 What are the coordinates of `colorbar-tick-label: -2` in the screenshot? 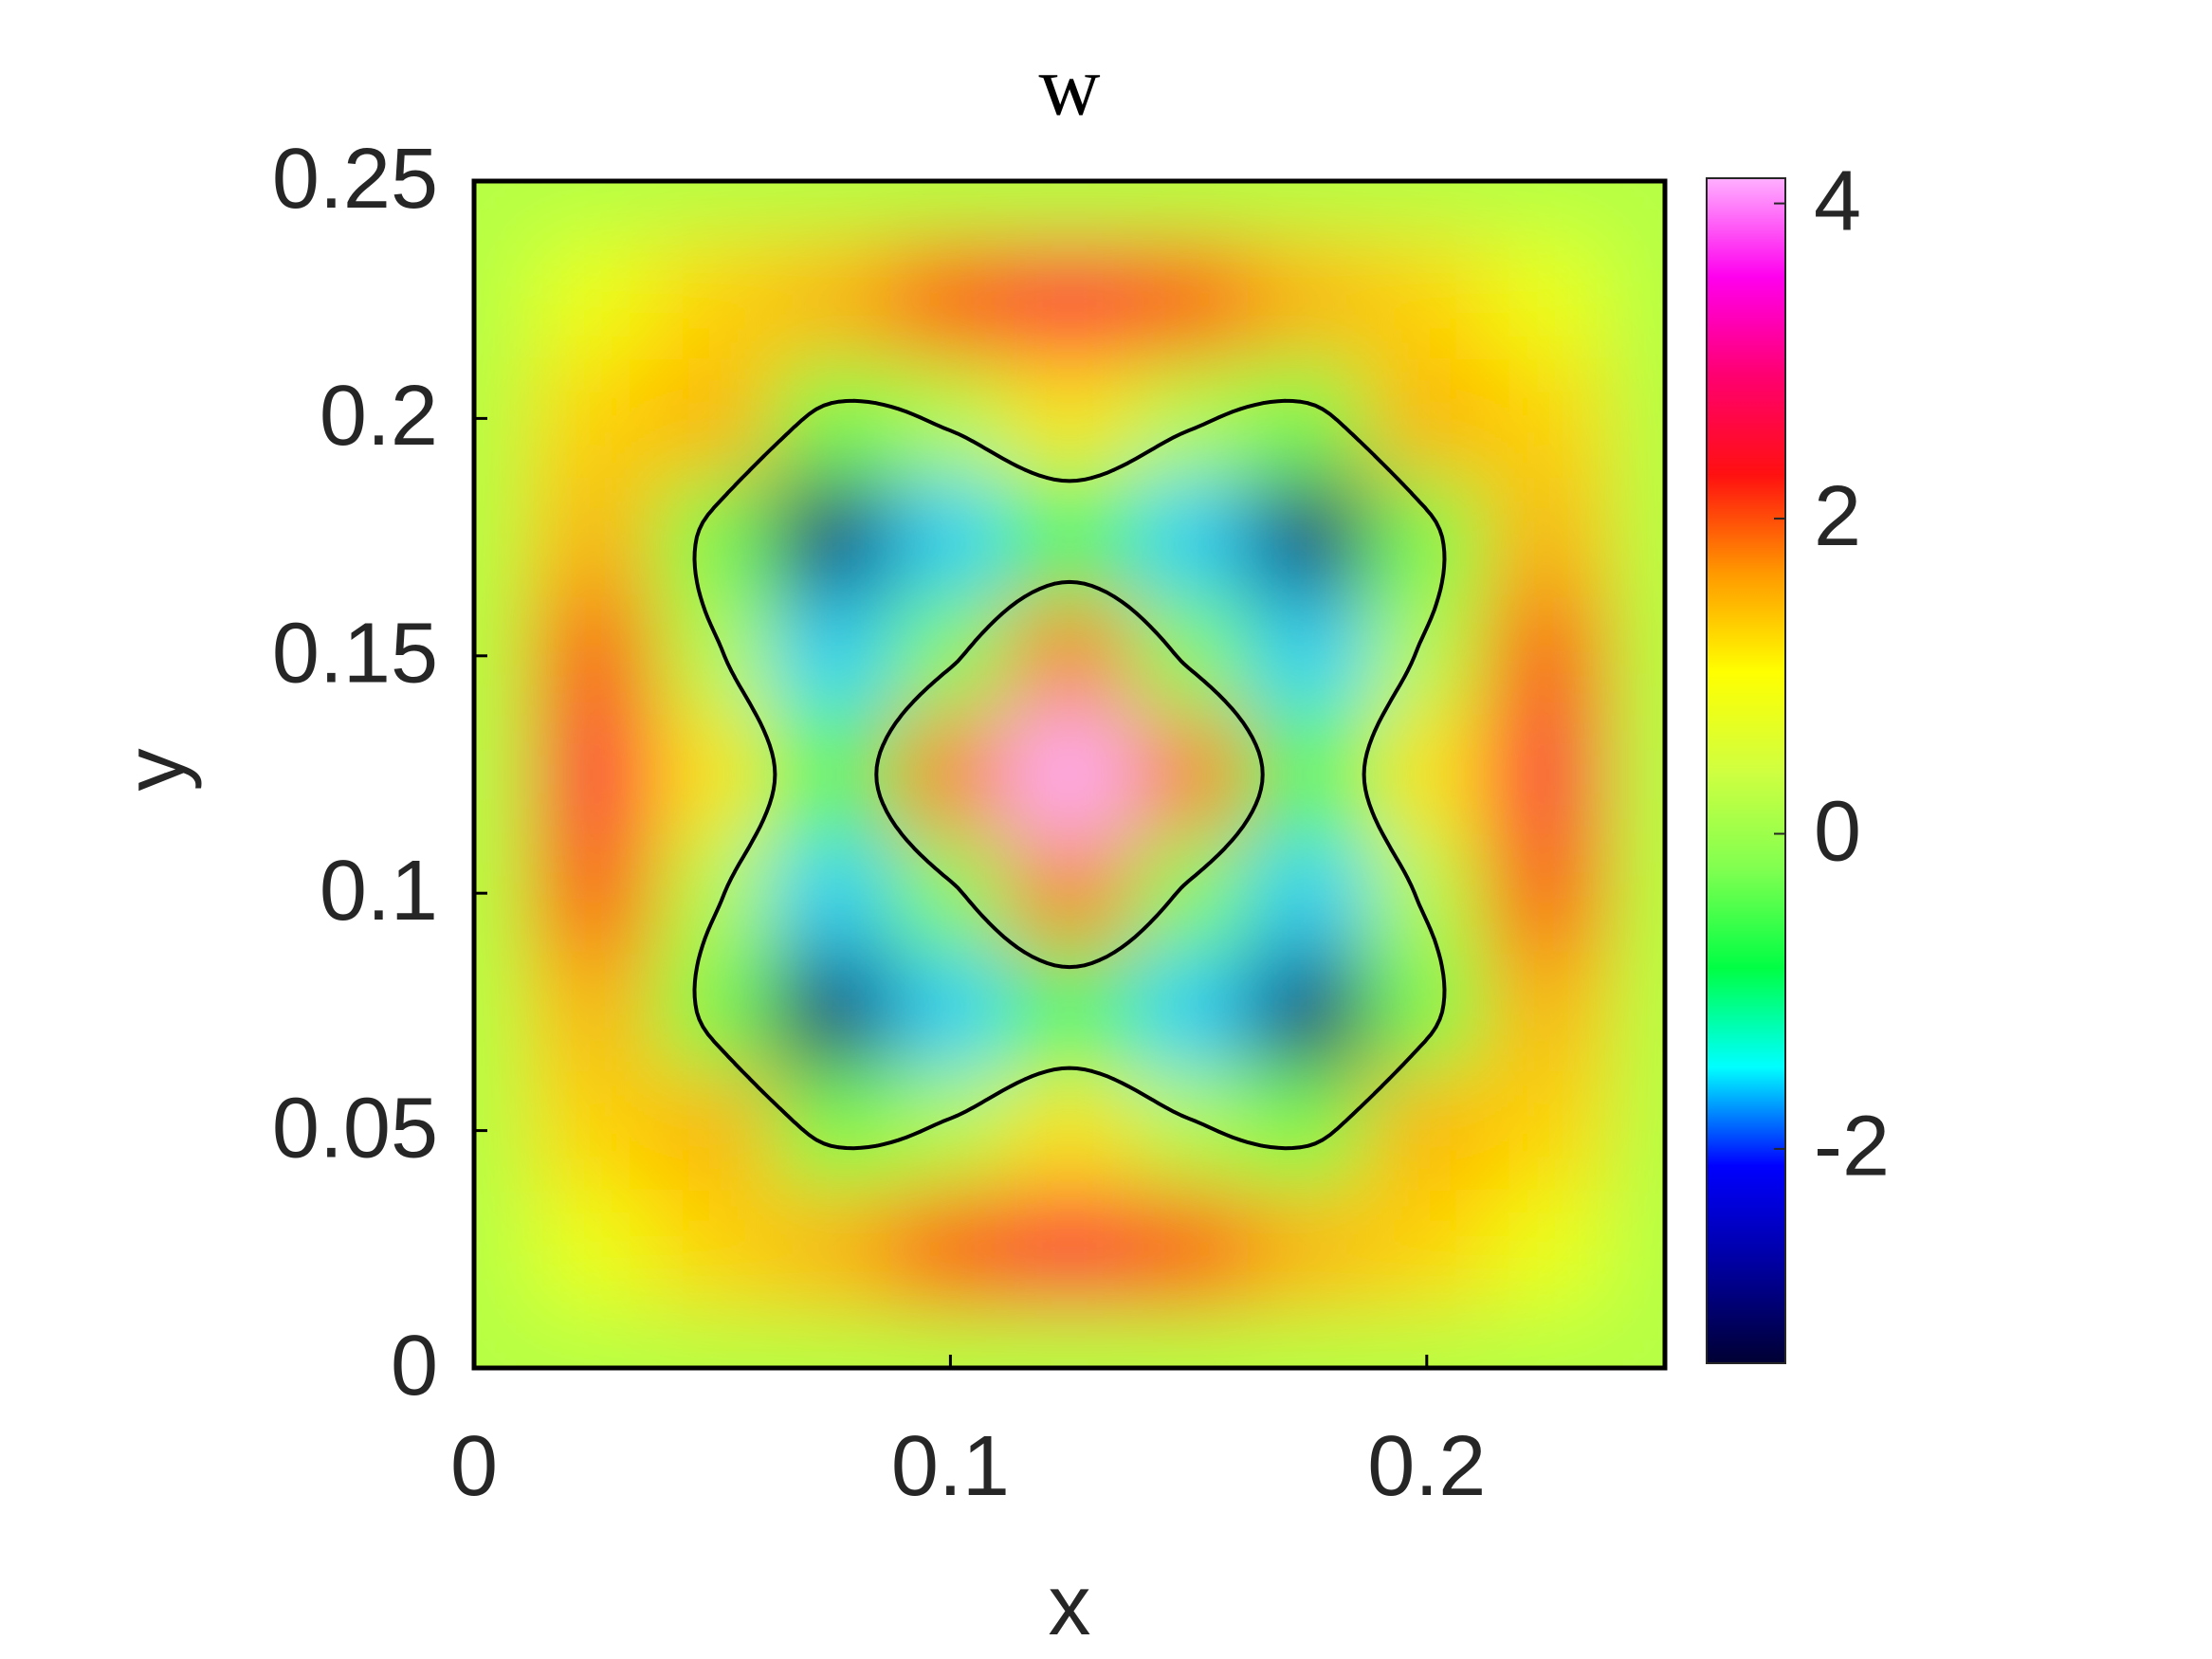 It's located at (1852, 1147).